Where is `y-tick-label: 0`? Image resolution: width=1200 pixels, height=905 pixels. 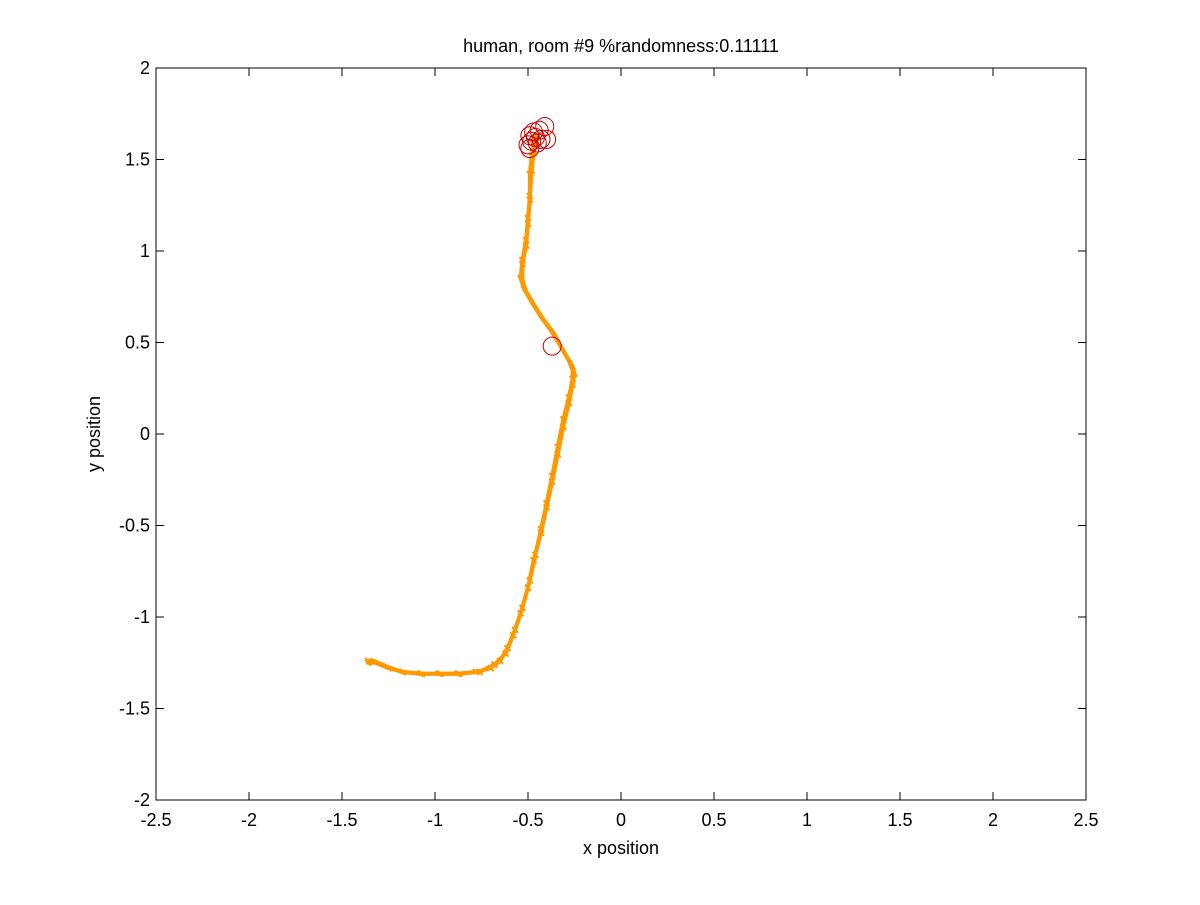 y-tick-label: 0 is located at coordinates (145, 434).